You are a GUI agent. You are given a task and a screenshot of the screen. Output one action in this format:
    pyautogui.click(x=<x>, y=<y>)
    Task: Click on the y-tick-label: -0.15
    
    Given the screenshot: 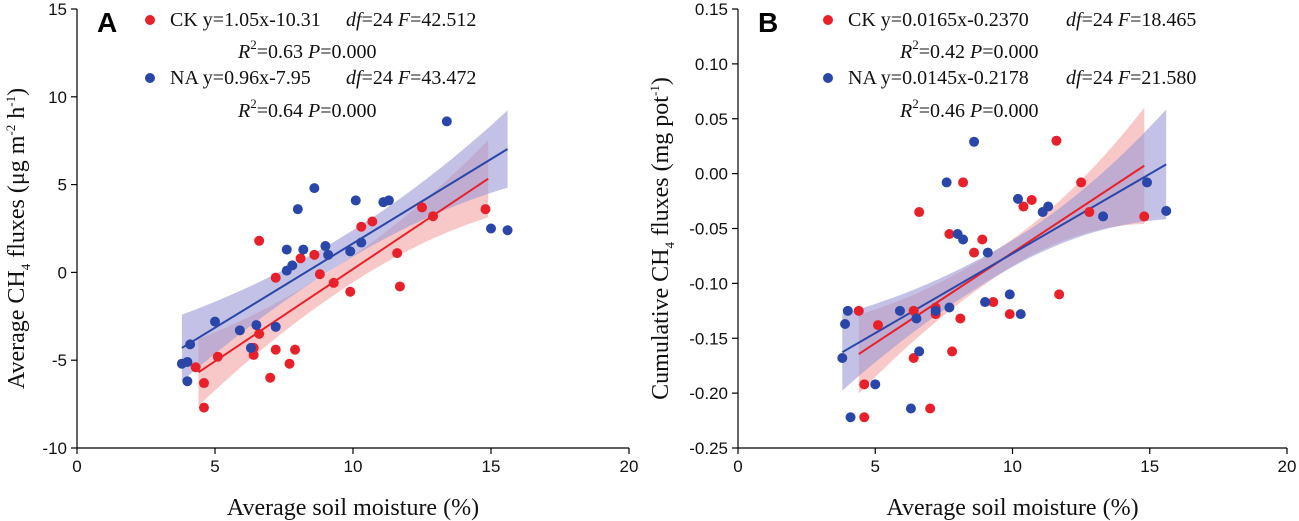 What is the action you would take?
    pyautogui.click(x=708, y=338)
    